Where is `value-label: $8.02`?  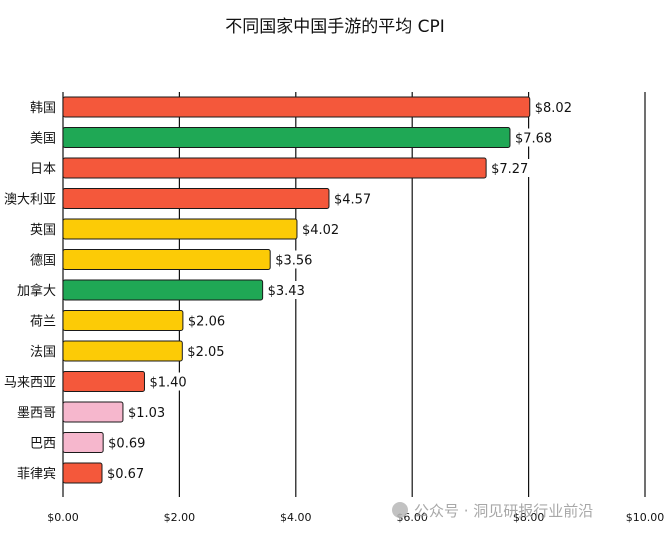
value-label: $8.02 is located at coordinates (553, 108).